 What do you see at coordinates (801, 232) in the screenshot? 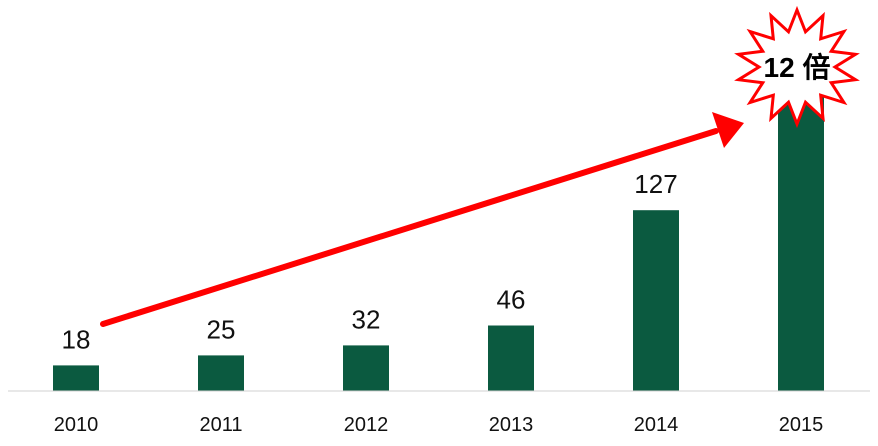
I see `bar-2015` at bounding box center [801, 232].